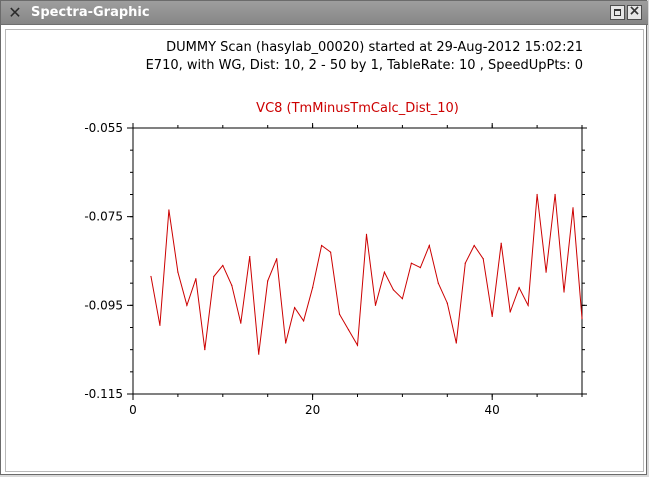 The image size is (649, 477). What do you see at coordinates (312, 410) in the screenshot?
I see `x-tick-label: 20` at bounding box center [312, 410].